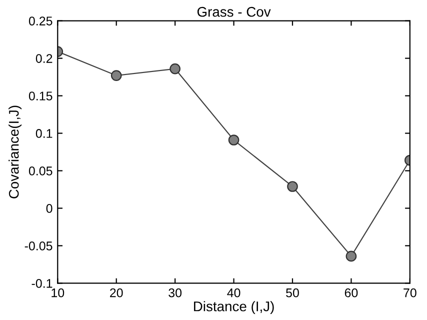  What do you see at coordinates (44, 133) in the screenshot?
I see `y-tick-label: 0.1` at bounding box center [44, 133].